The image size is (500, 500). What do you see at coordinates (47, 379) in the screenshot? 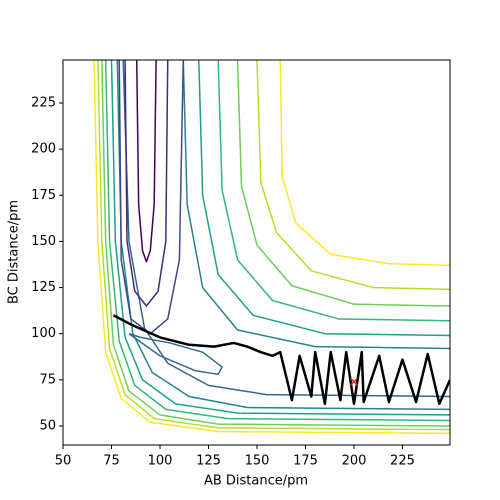
I see `y-tick-label: 75` at bounding box center [47, 379].